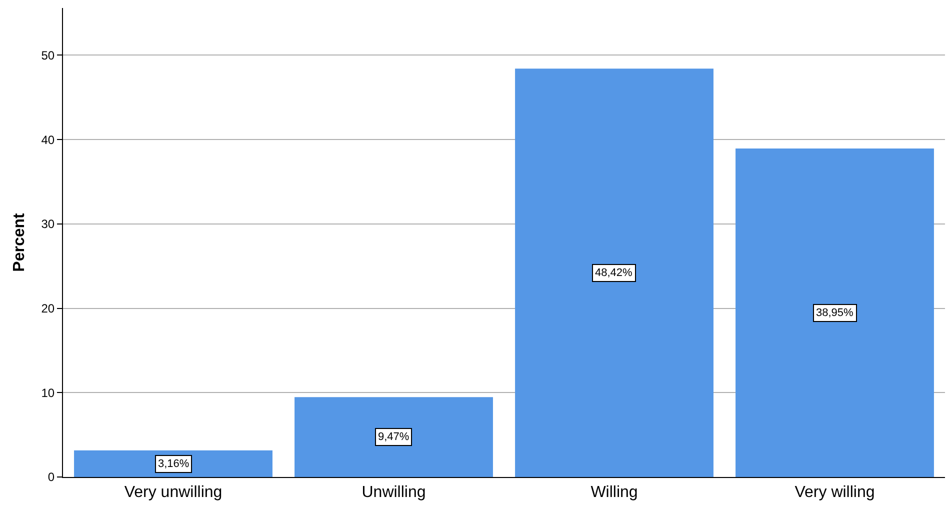 Image resolution: width=947 pixels, height=509 pixels. What do you see at coordinates (394, 493) in the screenshot?
I see `x-tick-label: Unwilling` at bounding box center [394, 493].